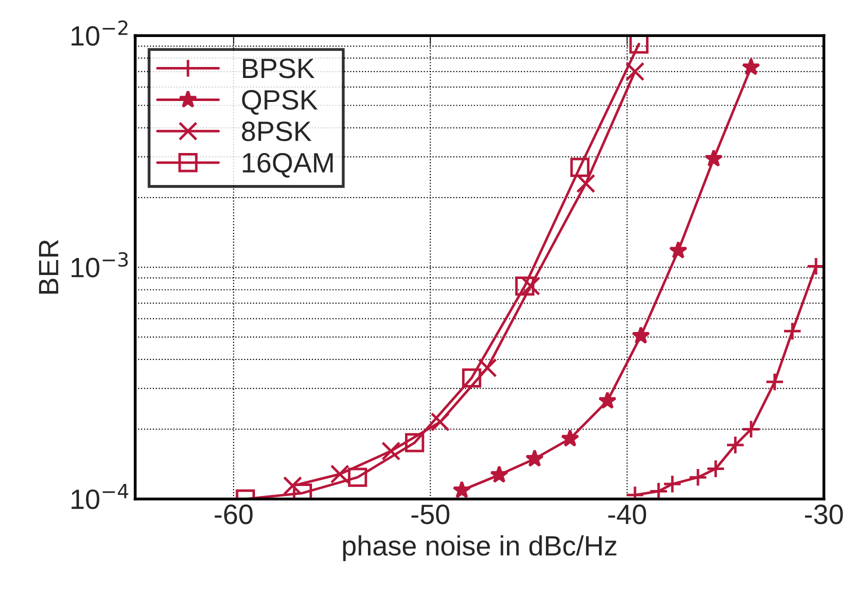 The image size is (845, 594). Describe the element at coordinates (233, 514) in the screenshot. I see `x-tick-label: -60` at that location.